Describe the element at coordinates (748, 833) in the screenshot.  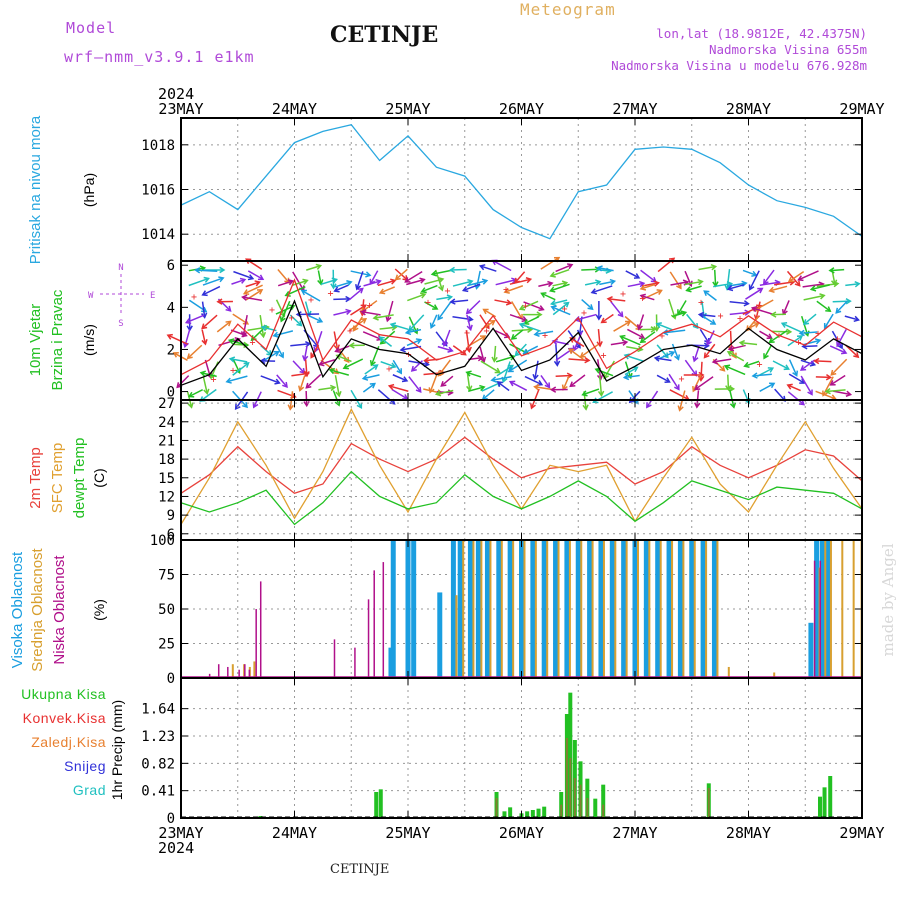
I see `x-tick-label-bottom: 28MAY` at that location.